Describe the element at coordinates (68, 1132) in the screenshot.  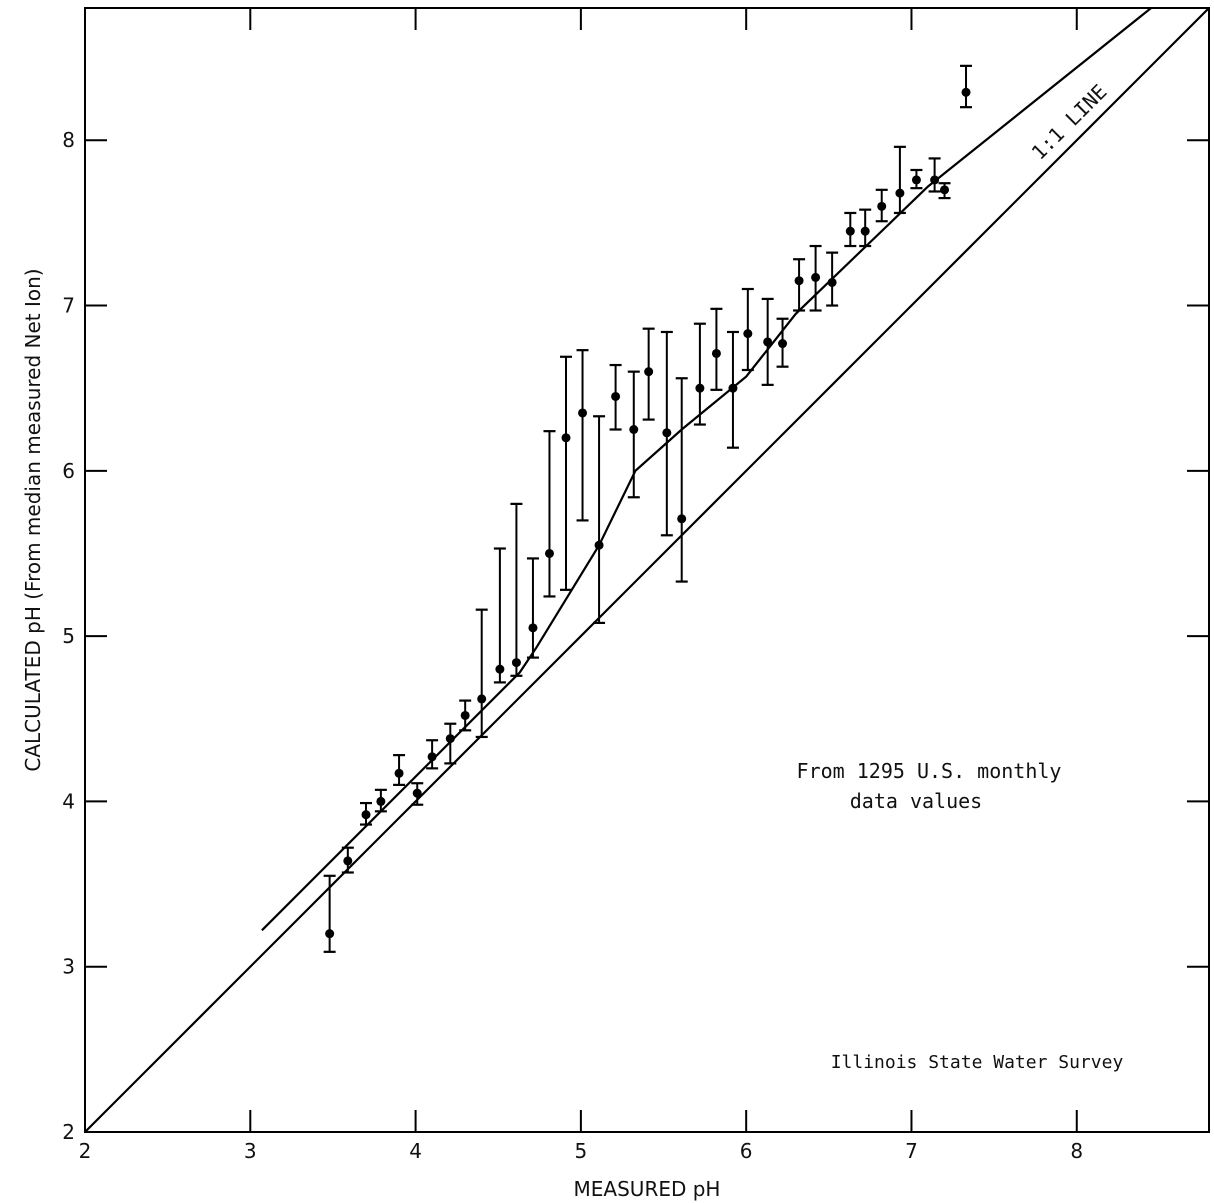
I see `y-tick-label: 2` at that location.